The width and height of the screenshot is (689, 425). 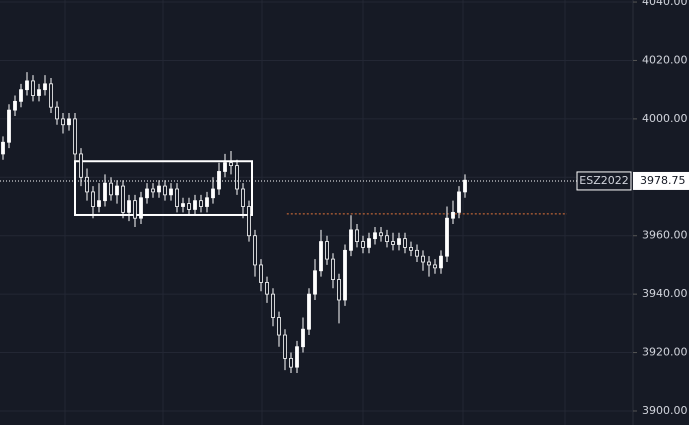 I want to click on y-tick-label: 4000.00, so click(x=665, y=118).